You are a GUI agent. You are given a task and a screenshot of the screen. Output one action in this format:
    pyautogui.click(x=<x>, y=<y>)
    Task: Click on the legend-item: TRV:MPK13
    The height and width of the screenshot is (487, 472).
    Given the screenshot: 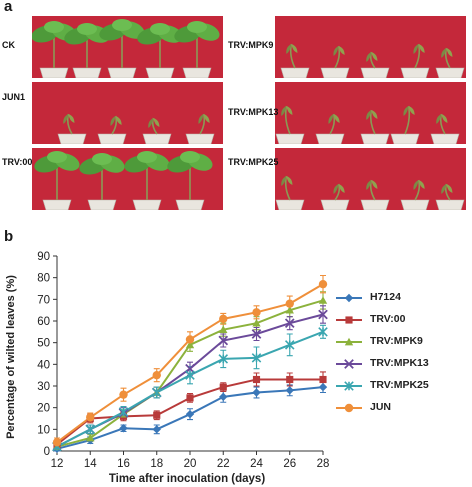 What is the action you would take?
    pyautogui.click(x=401, y=365)
    